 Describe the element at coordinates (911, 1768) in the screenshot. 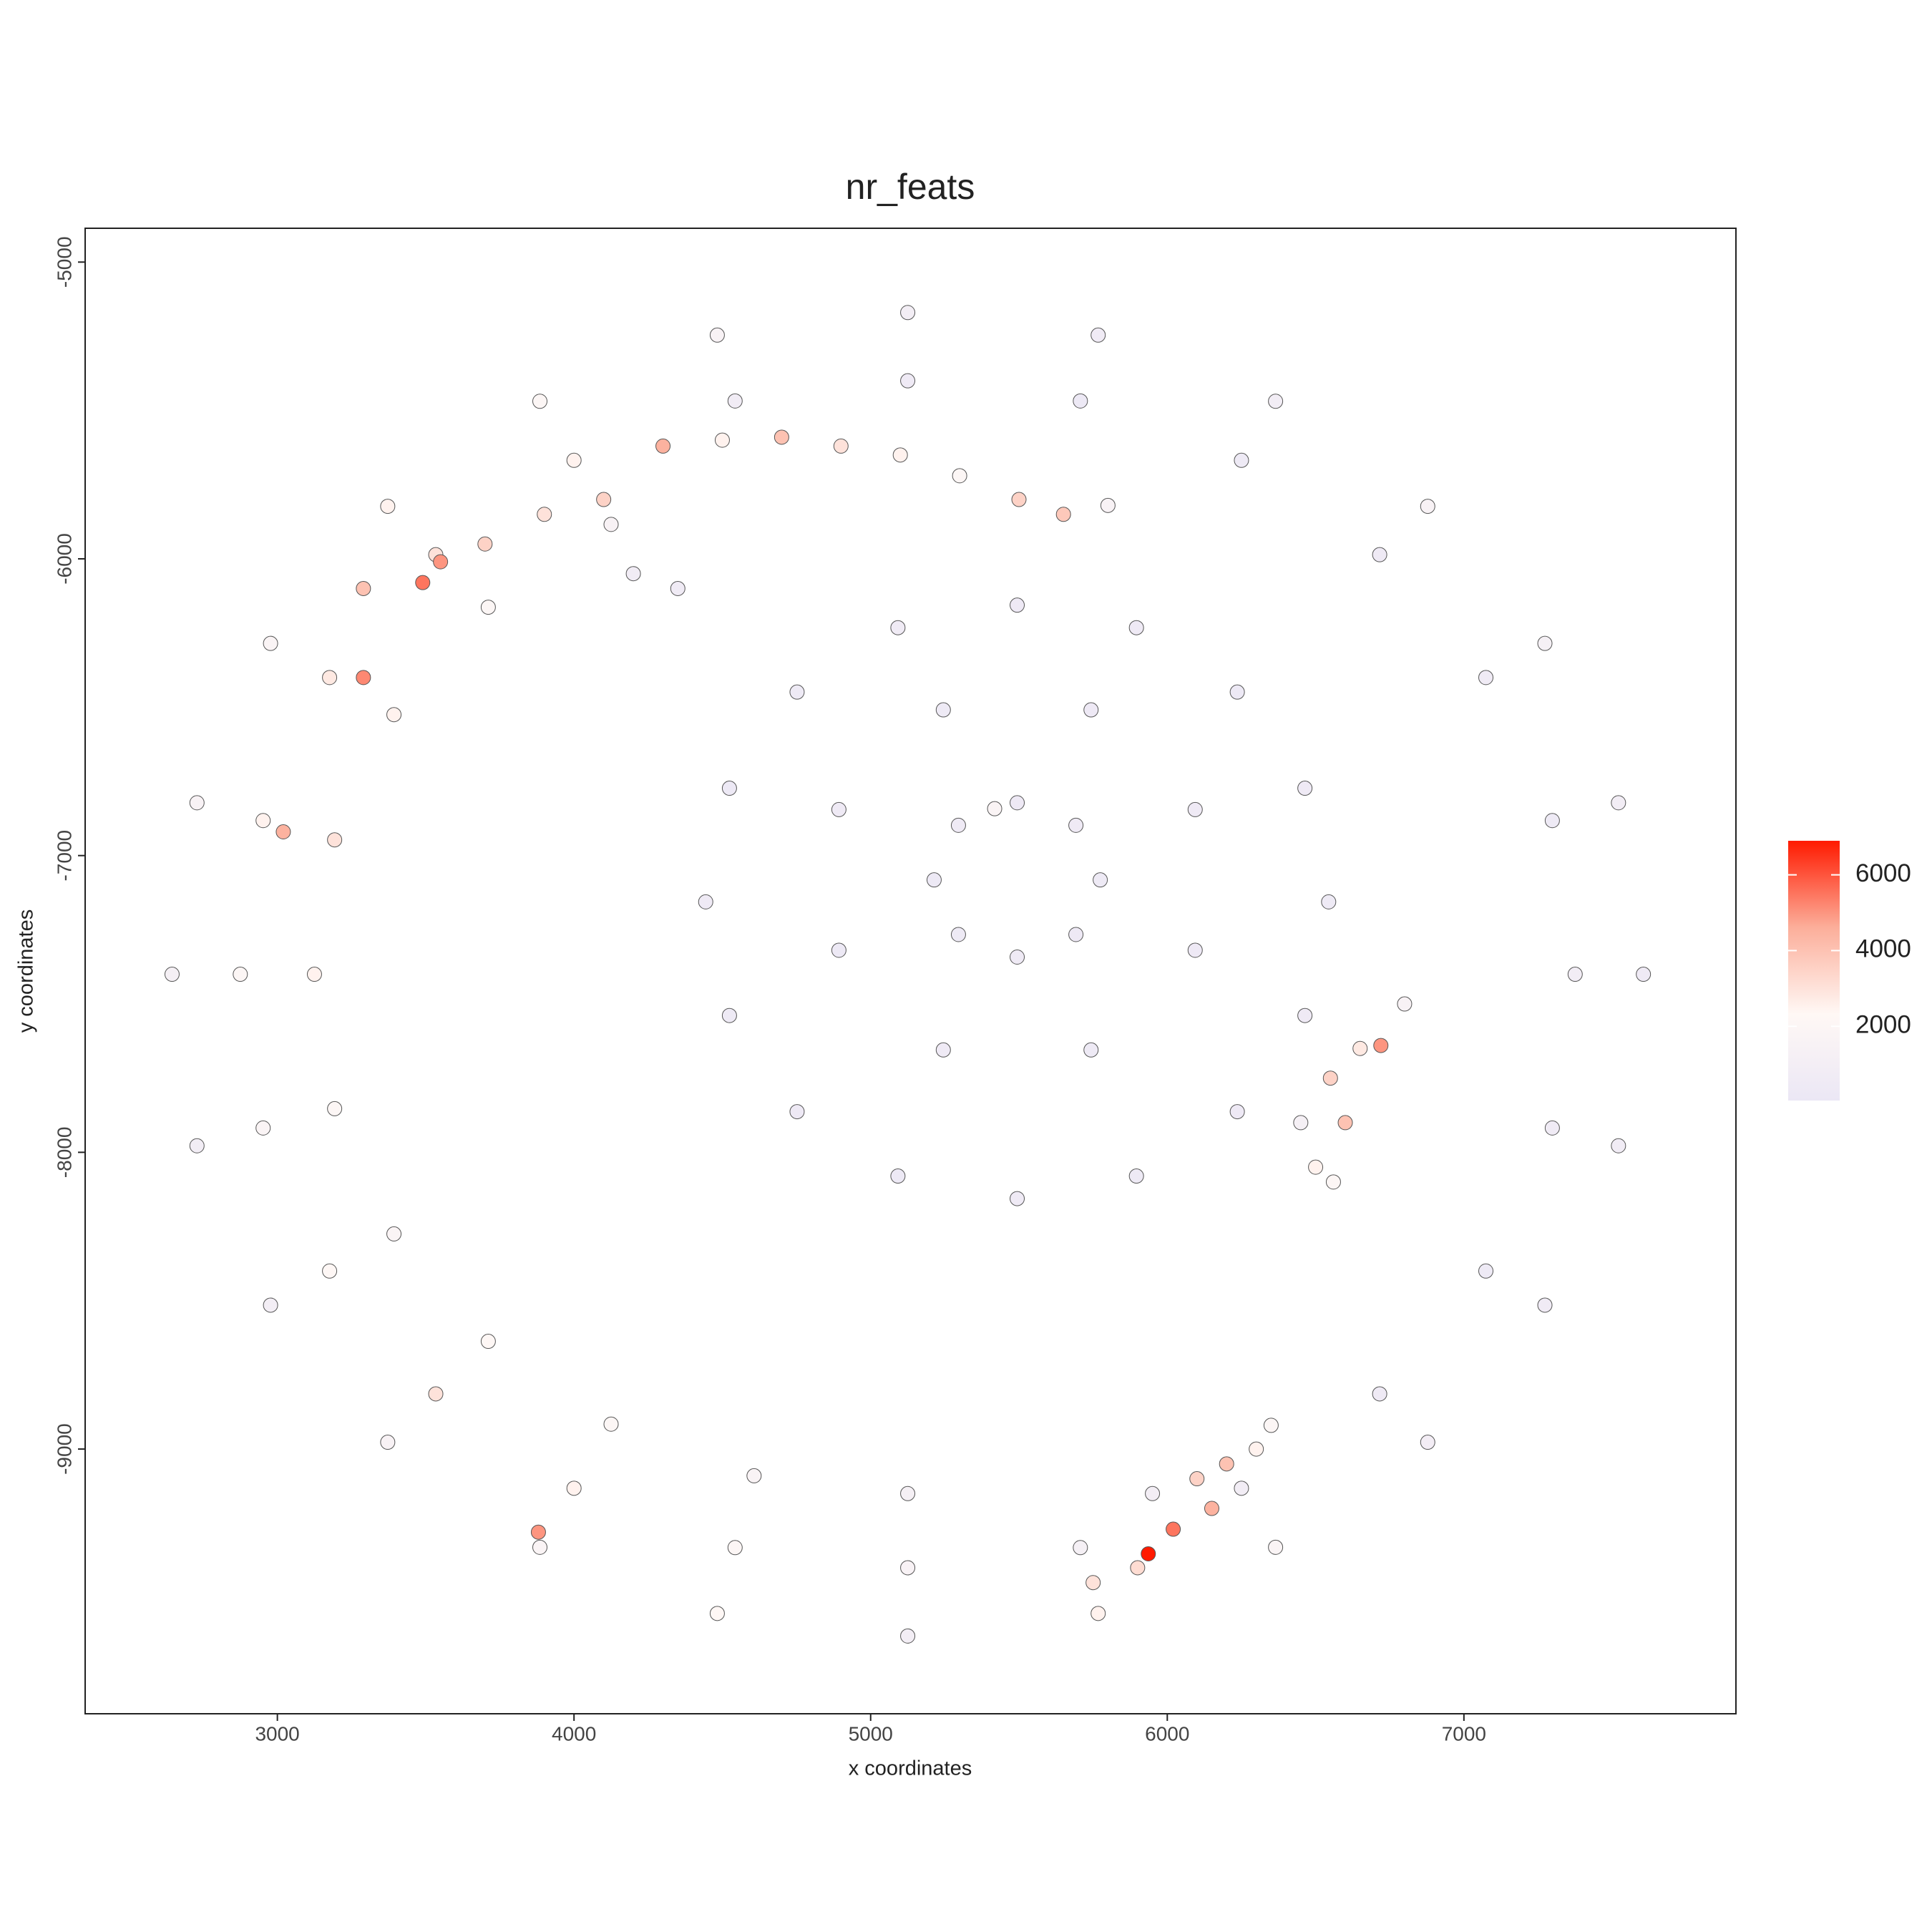

I see `x-axis-label: x coordinates` at that location.